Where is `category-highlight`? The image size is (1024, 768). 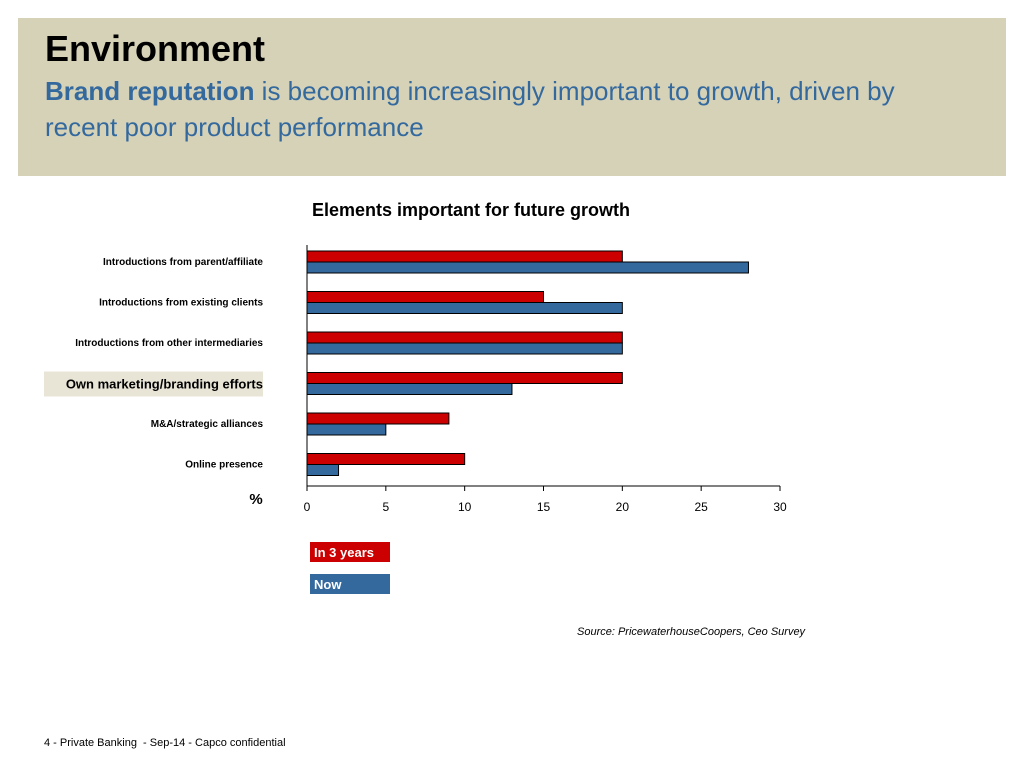 category-highlight is located at coordinates (153, 384).